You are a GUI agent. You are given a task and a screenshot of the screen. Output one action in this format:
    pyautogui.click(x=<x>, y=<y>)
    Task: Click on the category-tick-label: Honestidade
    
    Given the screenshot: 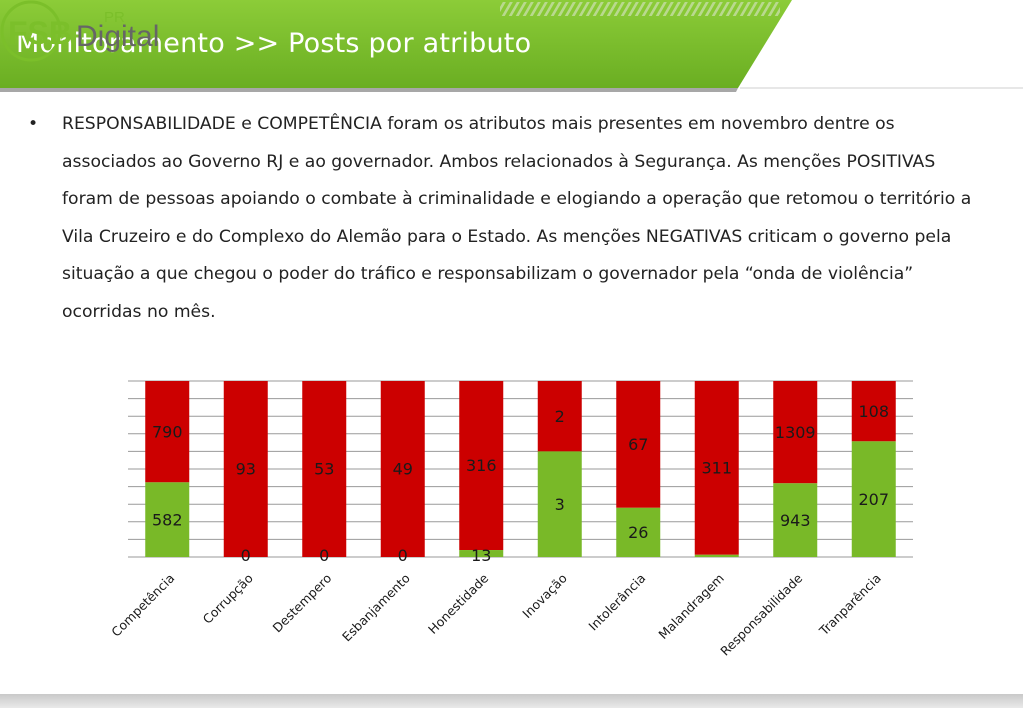 What is the action you would take?
    pyautogui.click(x=458, y=603)
    